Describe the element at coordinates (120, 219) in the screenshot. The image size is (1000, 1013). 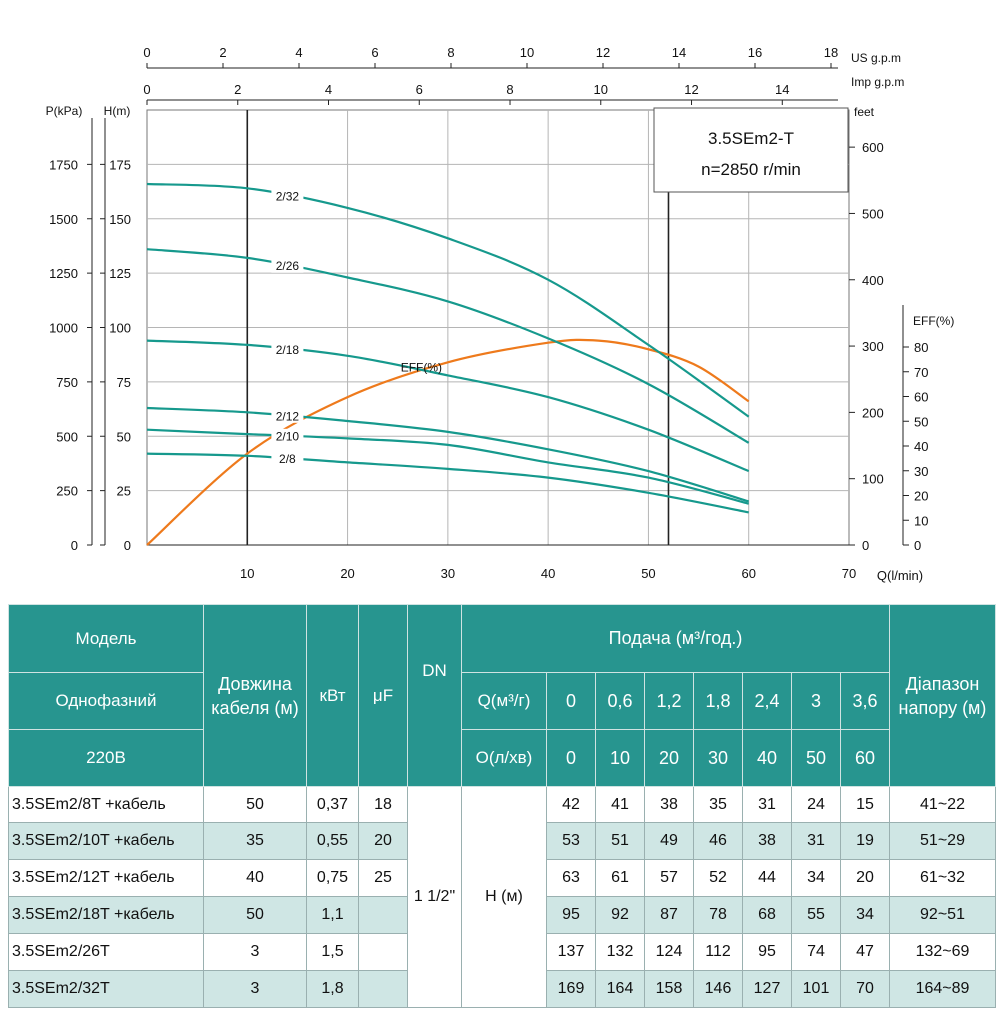
I see `head-tick-label: 150` at that location.